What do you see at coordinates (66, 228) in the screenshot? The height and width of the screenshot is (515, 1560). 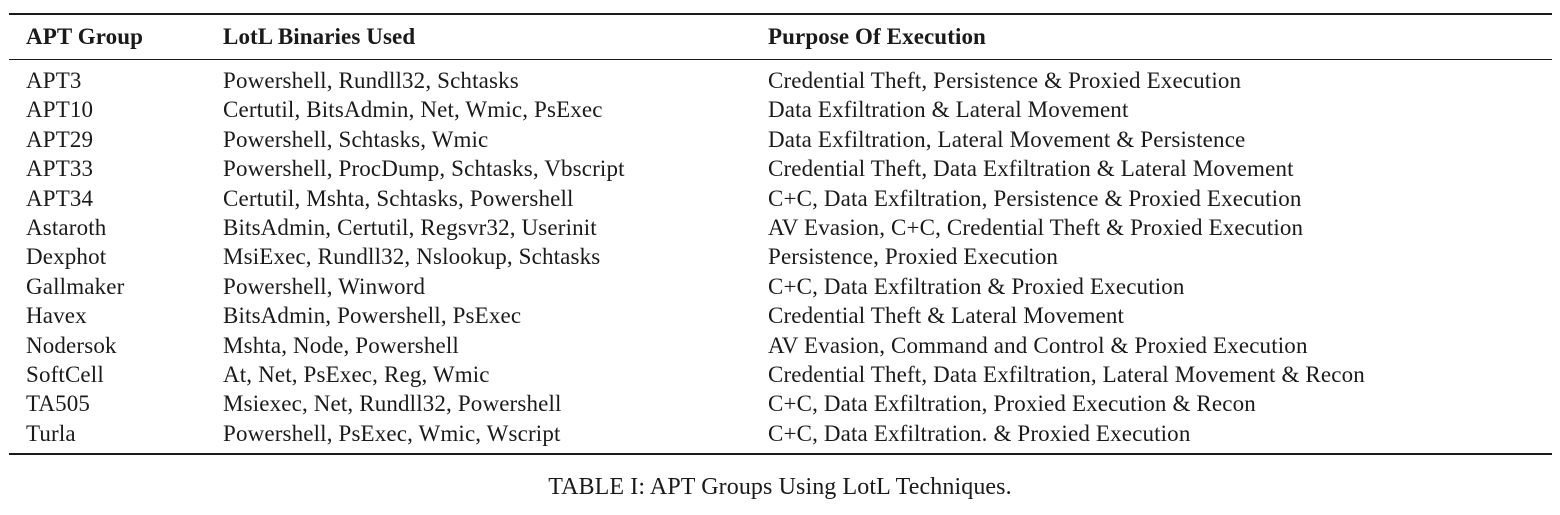 I see `apt-group-cell: Astaroth` at bounding box center [66, 228].